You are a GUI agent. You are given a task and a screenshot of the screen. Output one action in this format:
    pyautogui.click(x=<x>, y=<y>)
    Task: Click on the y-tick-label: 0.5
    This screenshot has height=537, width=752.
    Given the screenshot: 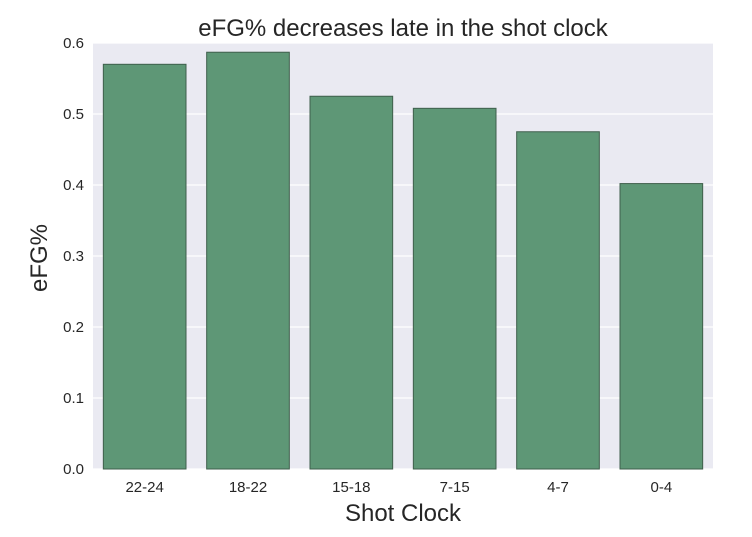 What is the action you would take?
    pyautogui.click(x=73, y=114)
    